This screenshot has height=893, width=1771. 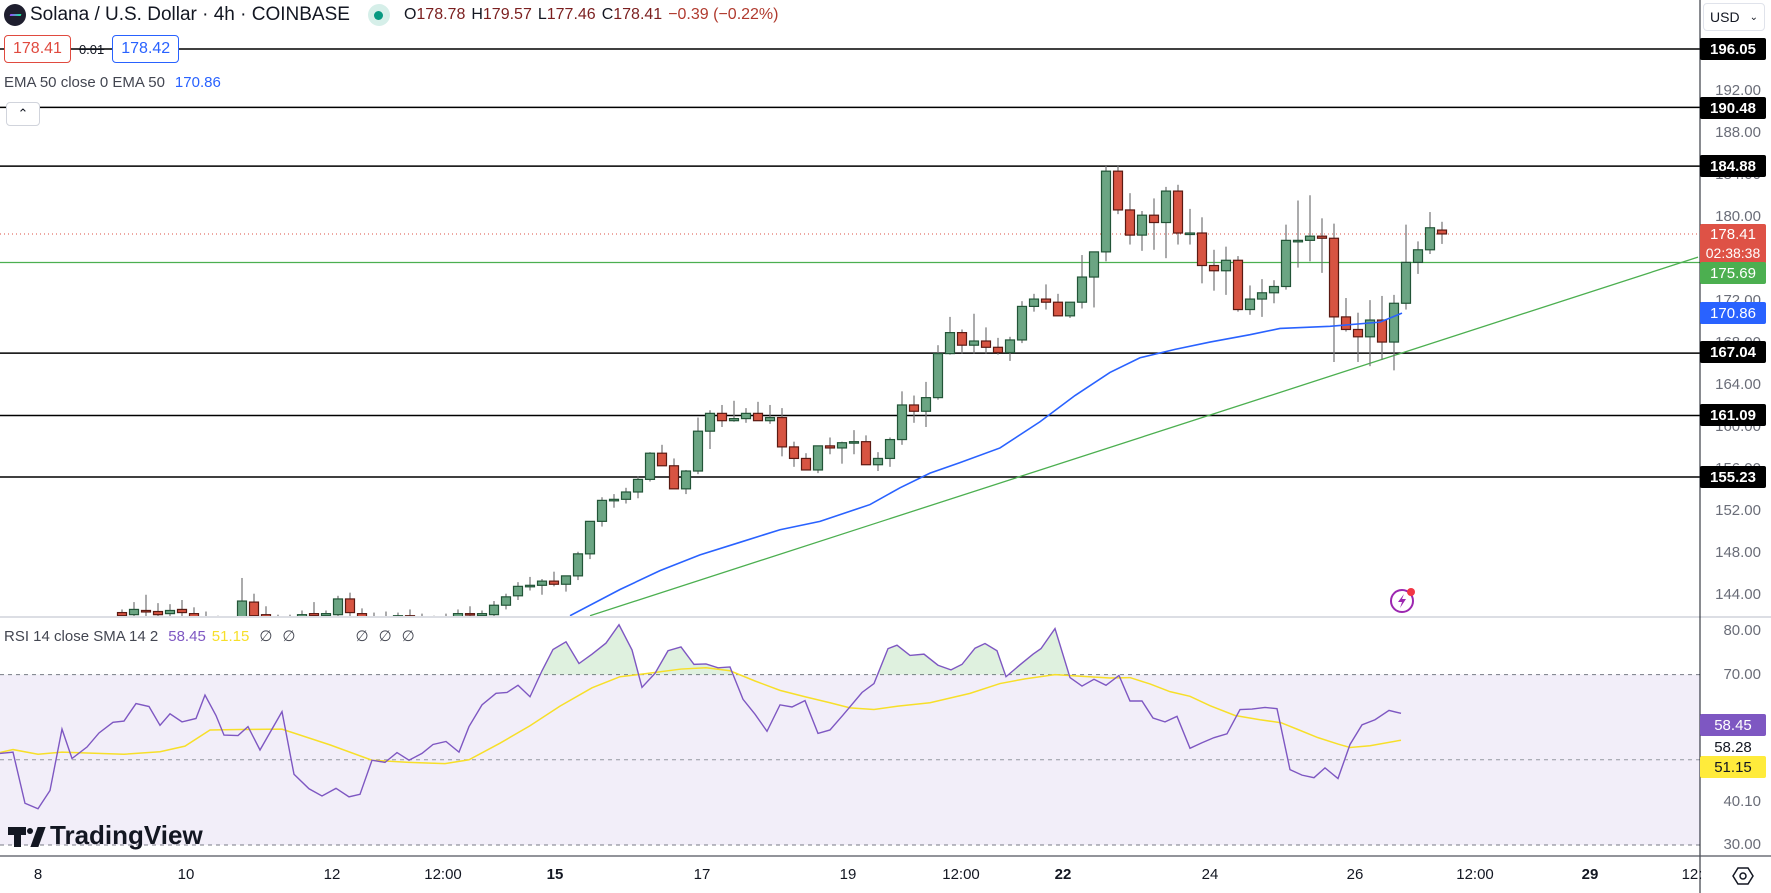 What do you see at coordinates (146, 49) in the screenshot?
I see `buy-button: 178.42` at bounding box center [146, 49].